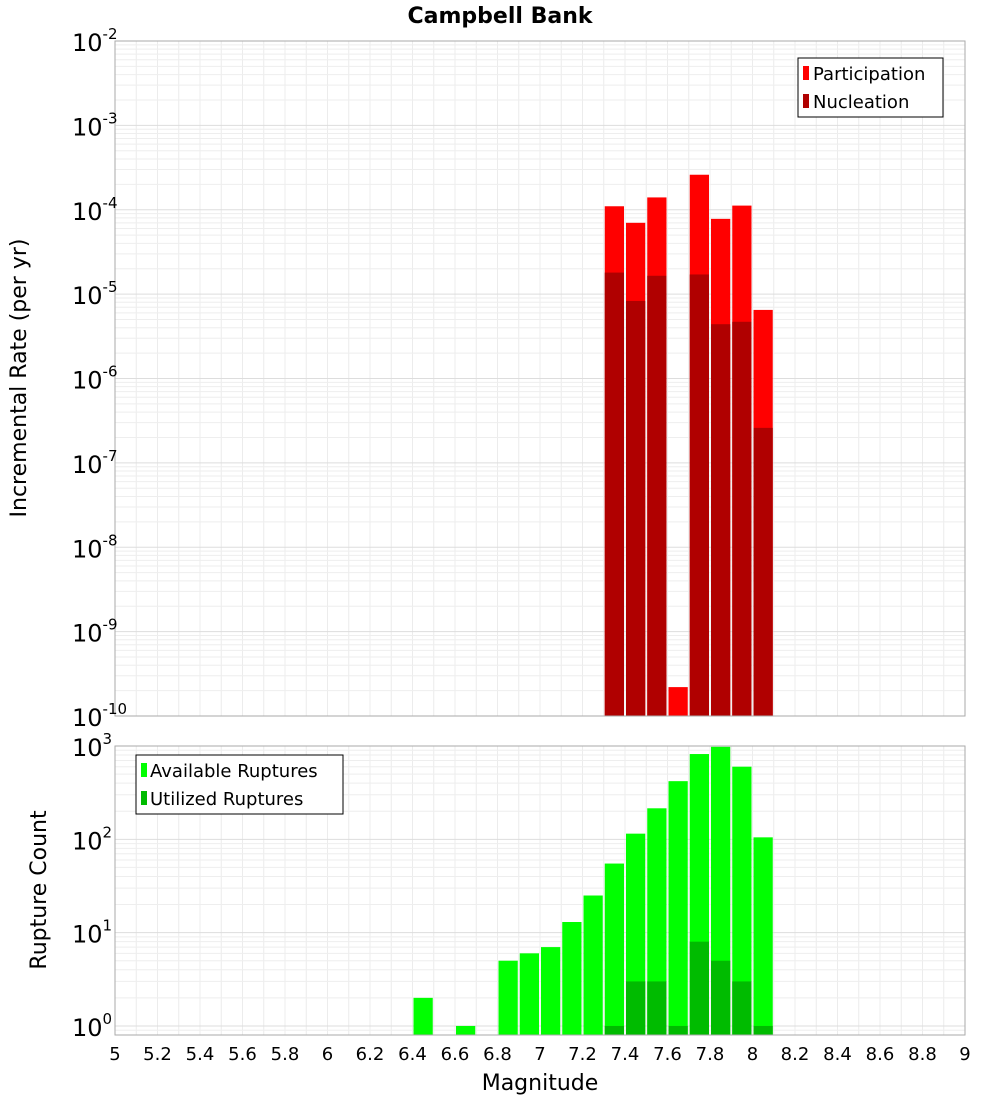 This screenshot has width=1000, height=1100. Describe the element at coordinates (752, 1054) in the screenshot. I see `x-tick-label: 8` at that location.